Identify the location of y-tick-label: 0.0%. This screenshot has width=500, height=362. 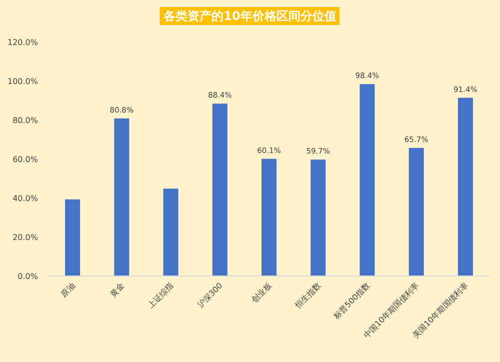
(28, 276).